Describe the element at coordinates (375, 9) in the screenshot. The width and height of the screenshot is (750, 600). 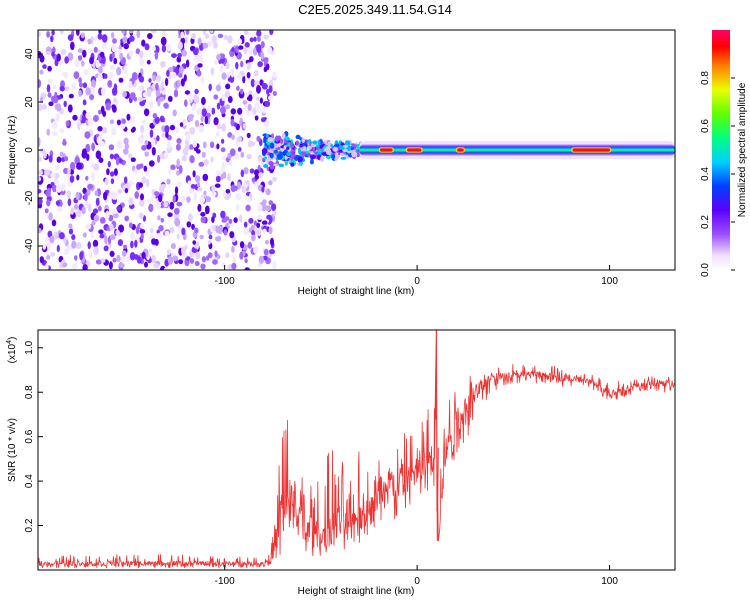
I see `figure-title: C2E5.2025.349.11.54.G14` at that location.